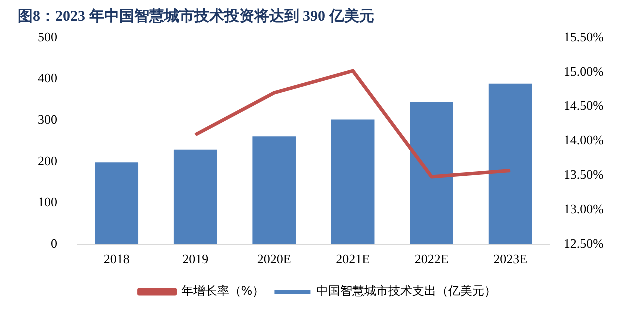  Describe the element at coordinates (511, 259) in the screenshot. I see `x-tick-label: 2023E` at that location.